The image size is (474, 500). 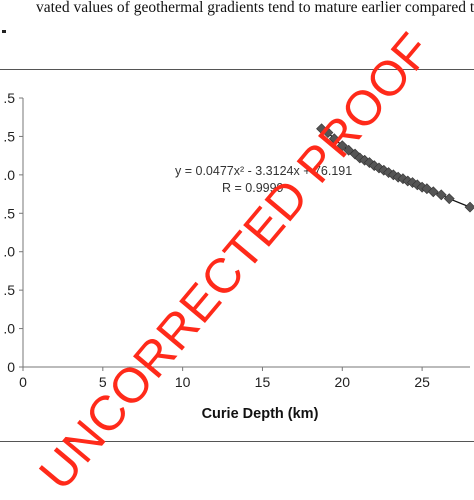 I want to click on x-axis-title: Curie Depth (km), so click(x=260, y=414).